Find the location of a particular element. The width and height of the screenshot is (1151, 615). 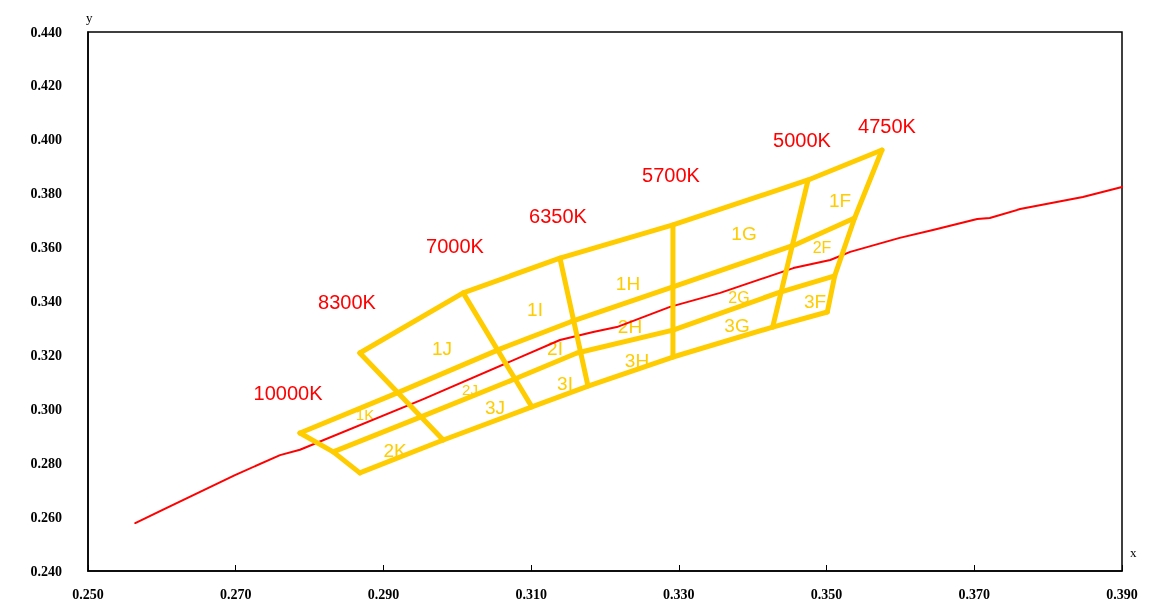

x-axis-title: x is located at coordinates (1133, 552).